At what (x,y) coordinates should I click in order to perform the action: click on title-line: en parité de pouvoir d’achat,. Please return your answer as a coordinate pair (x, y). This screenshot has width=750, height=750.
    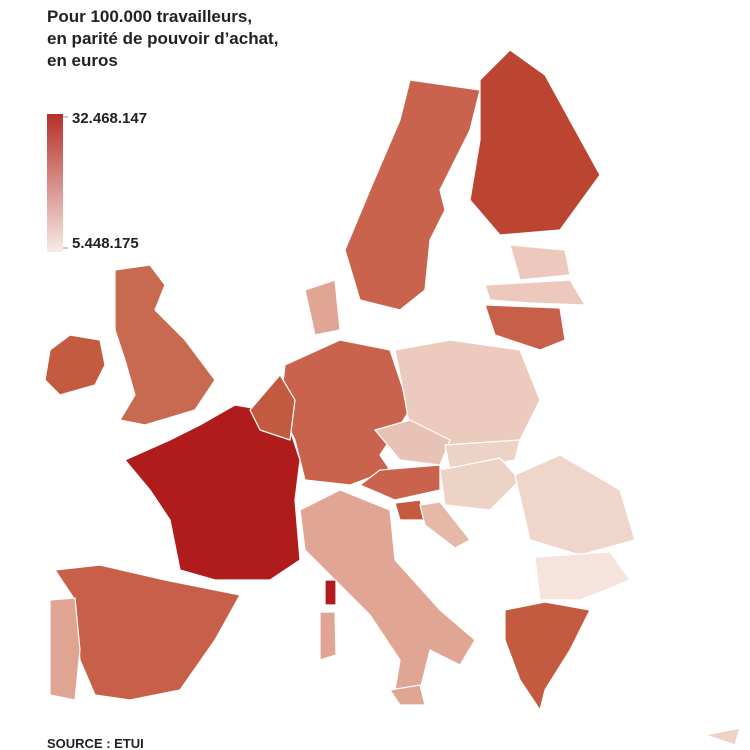
    Looking at the image, I should click on (162, 38).